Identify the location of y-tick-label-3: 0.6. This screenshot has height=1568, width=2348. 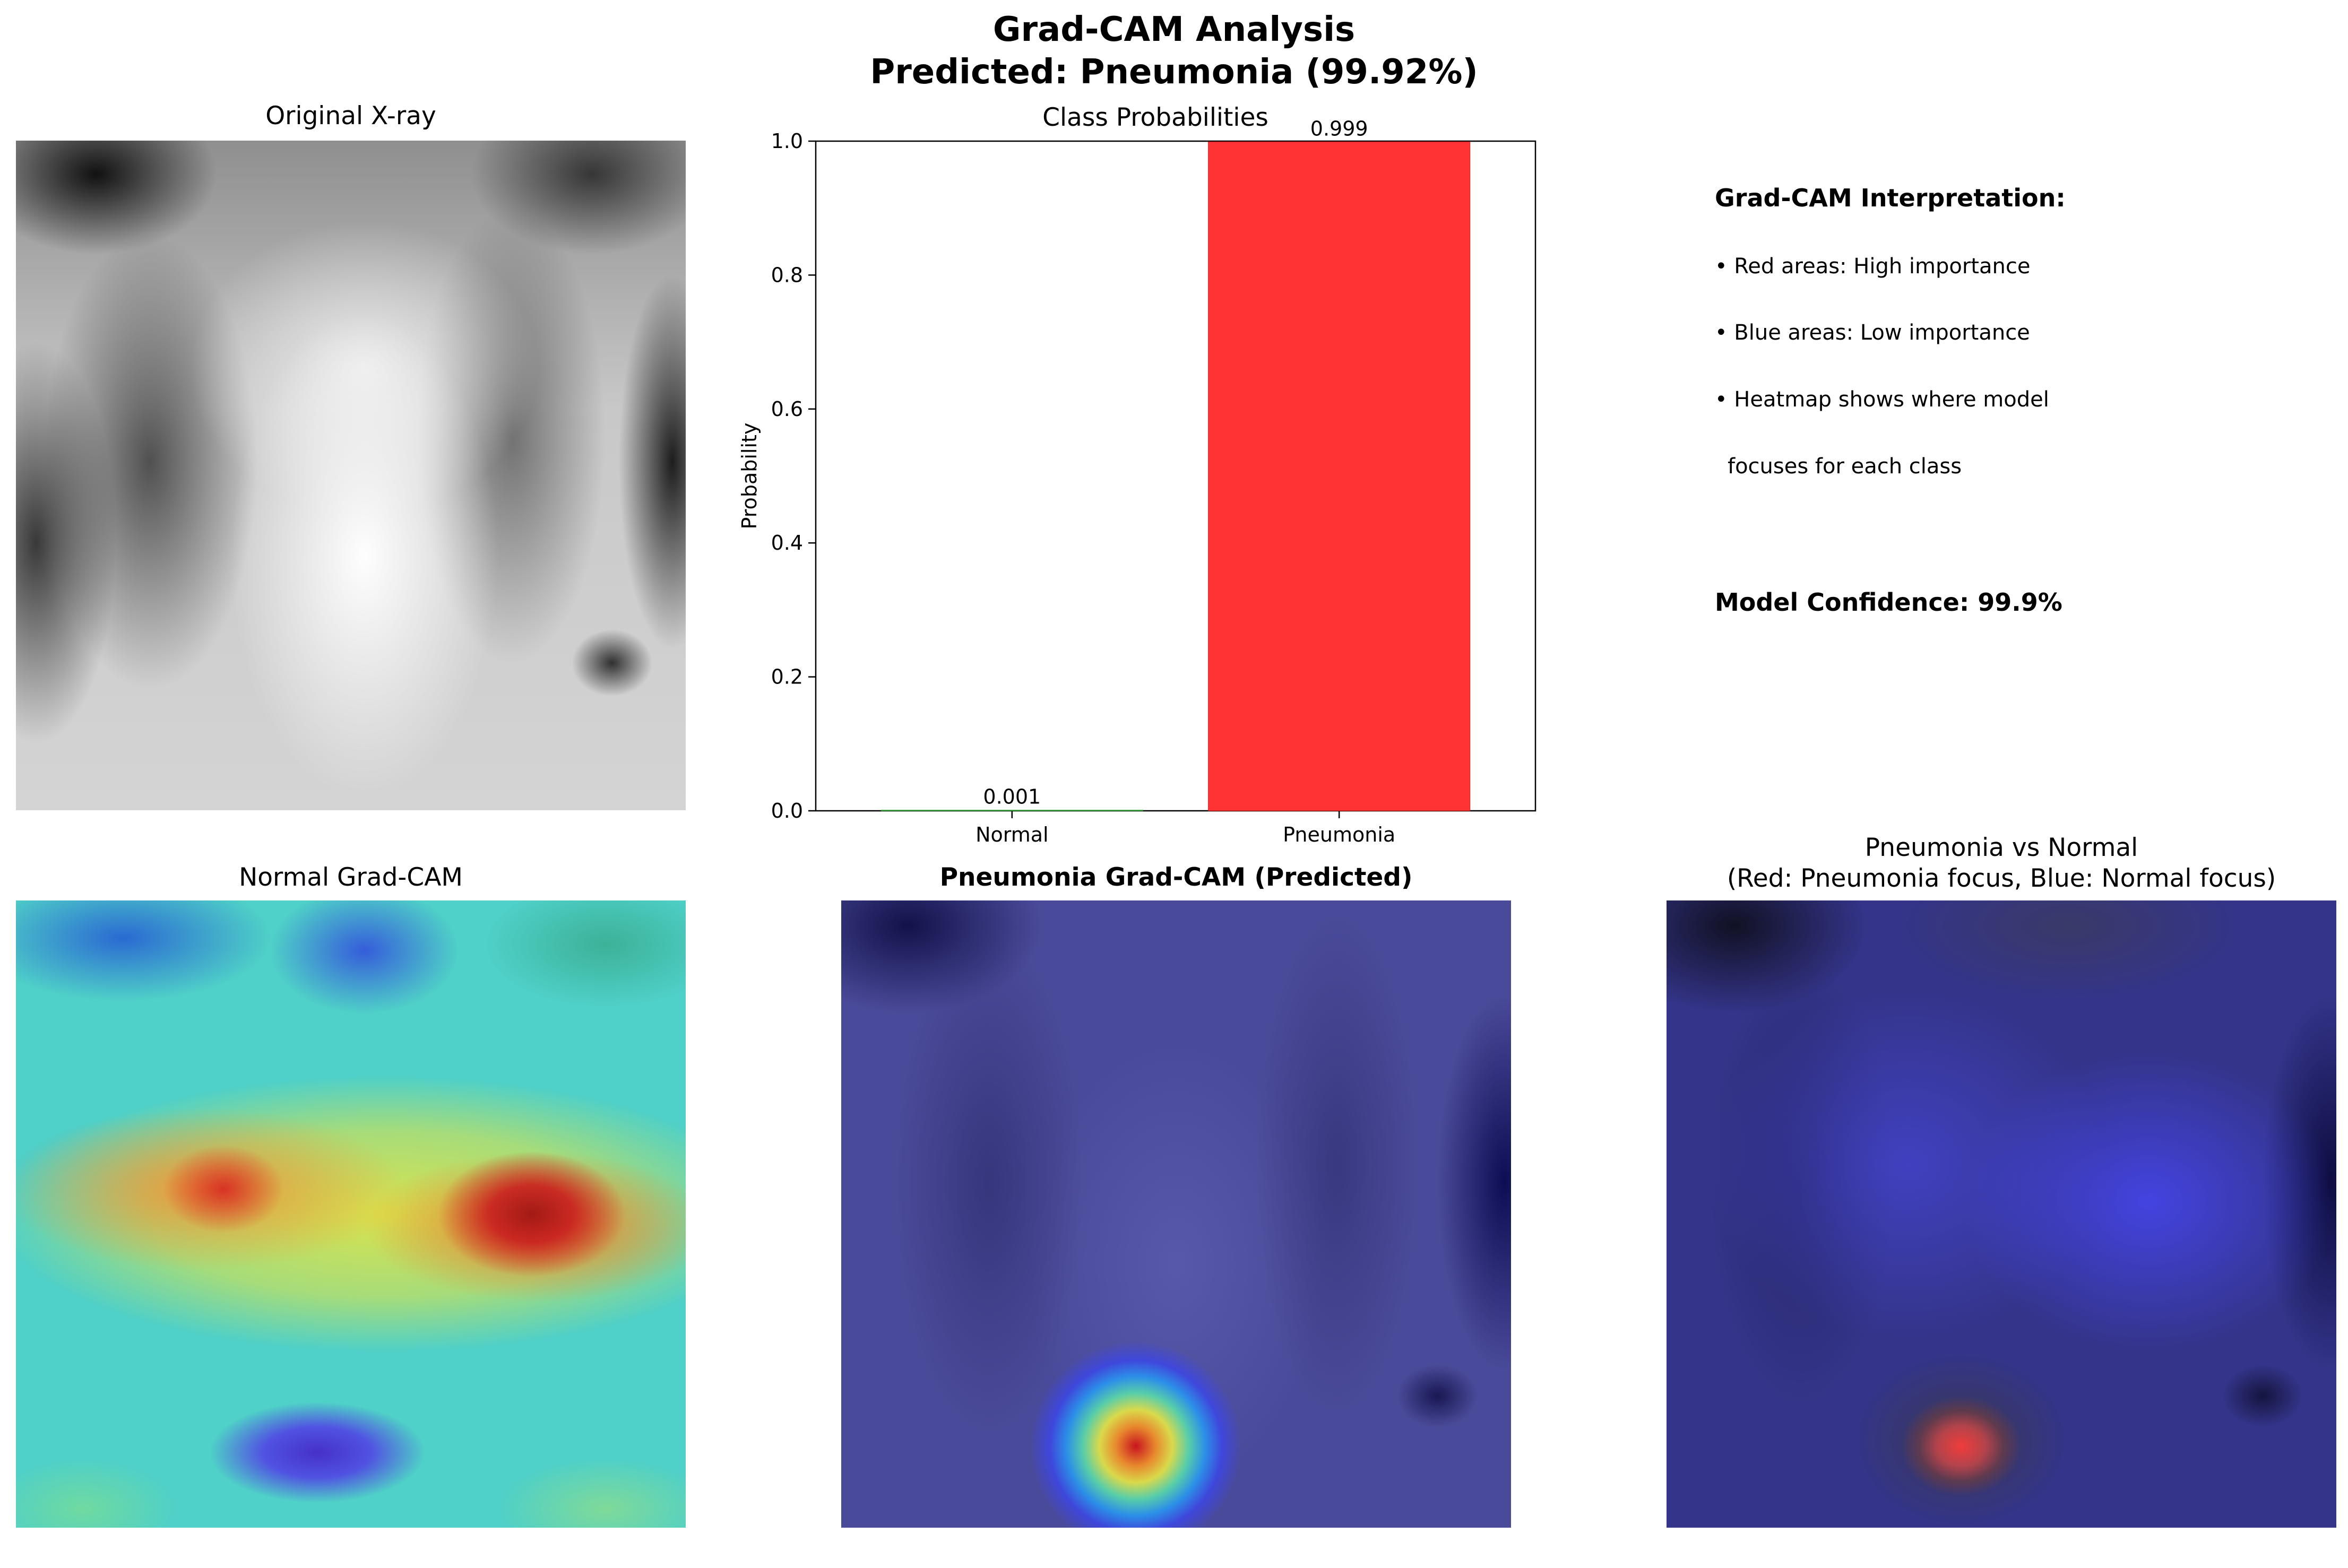
(787, 409).